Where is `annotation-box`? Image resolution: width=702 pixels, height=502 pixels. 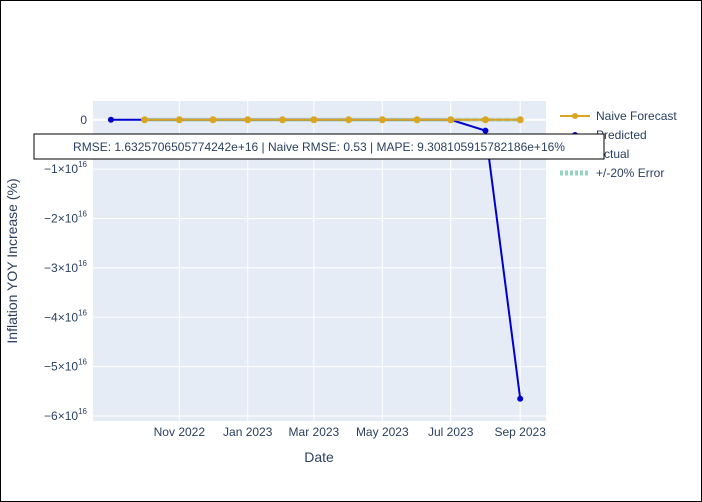 annotation-box is located at coordinates (319, 146).